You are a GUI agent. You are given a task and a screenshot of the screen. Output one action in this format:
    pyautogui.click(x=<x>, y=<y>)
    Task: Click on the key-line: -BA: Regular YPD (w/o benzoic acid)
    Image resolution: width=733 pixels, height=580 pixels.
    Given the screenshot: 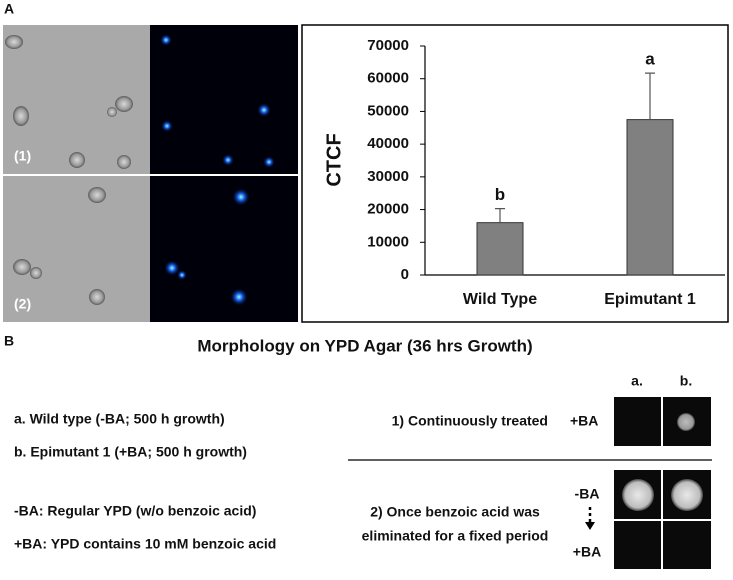 What is the action you would take?
    pyautogui.click(x=135, y=511)
    